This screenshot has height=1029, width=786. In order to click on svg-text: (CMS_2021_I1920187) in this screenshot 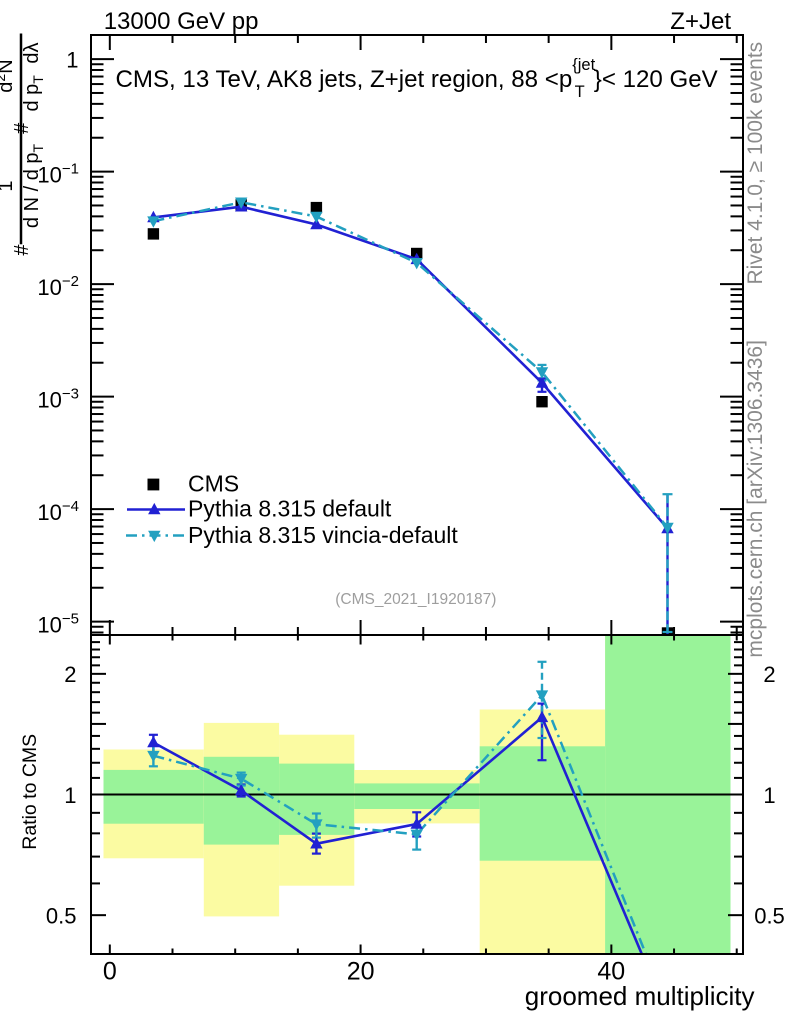, I will do `click(415, 599)`.